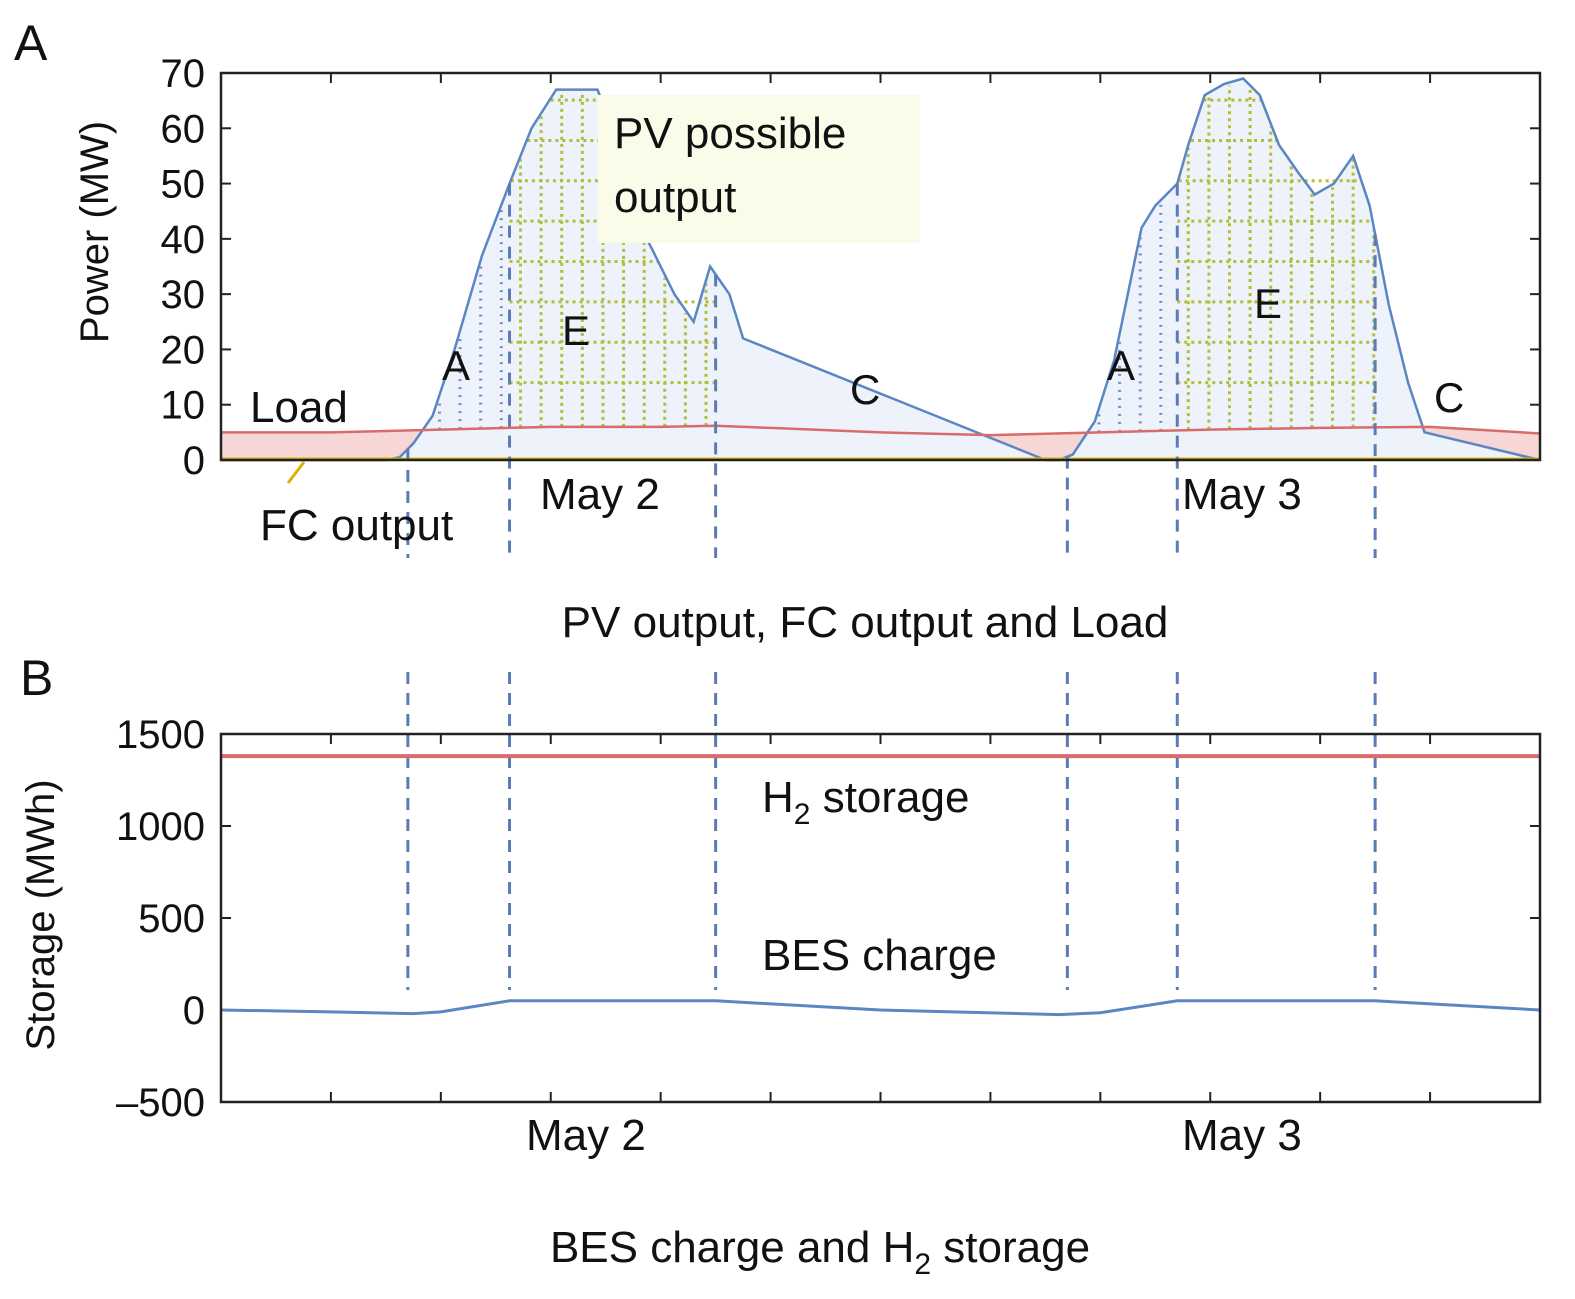 The image size is (1575, 1299). What do you see at coordinates (183, 406) in the screenshot?
I see `y-tick-label: 10` at bounding box center [183, 406].